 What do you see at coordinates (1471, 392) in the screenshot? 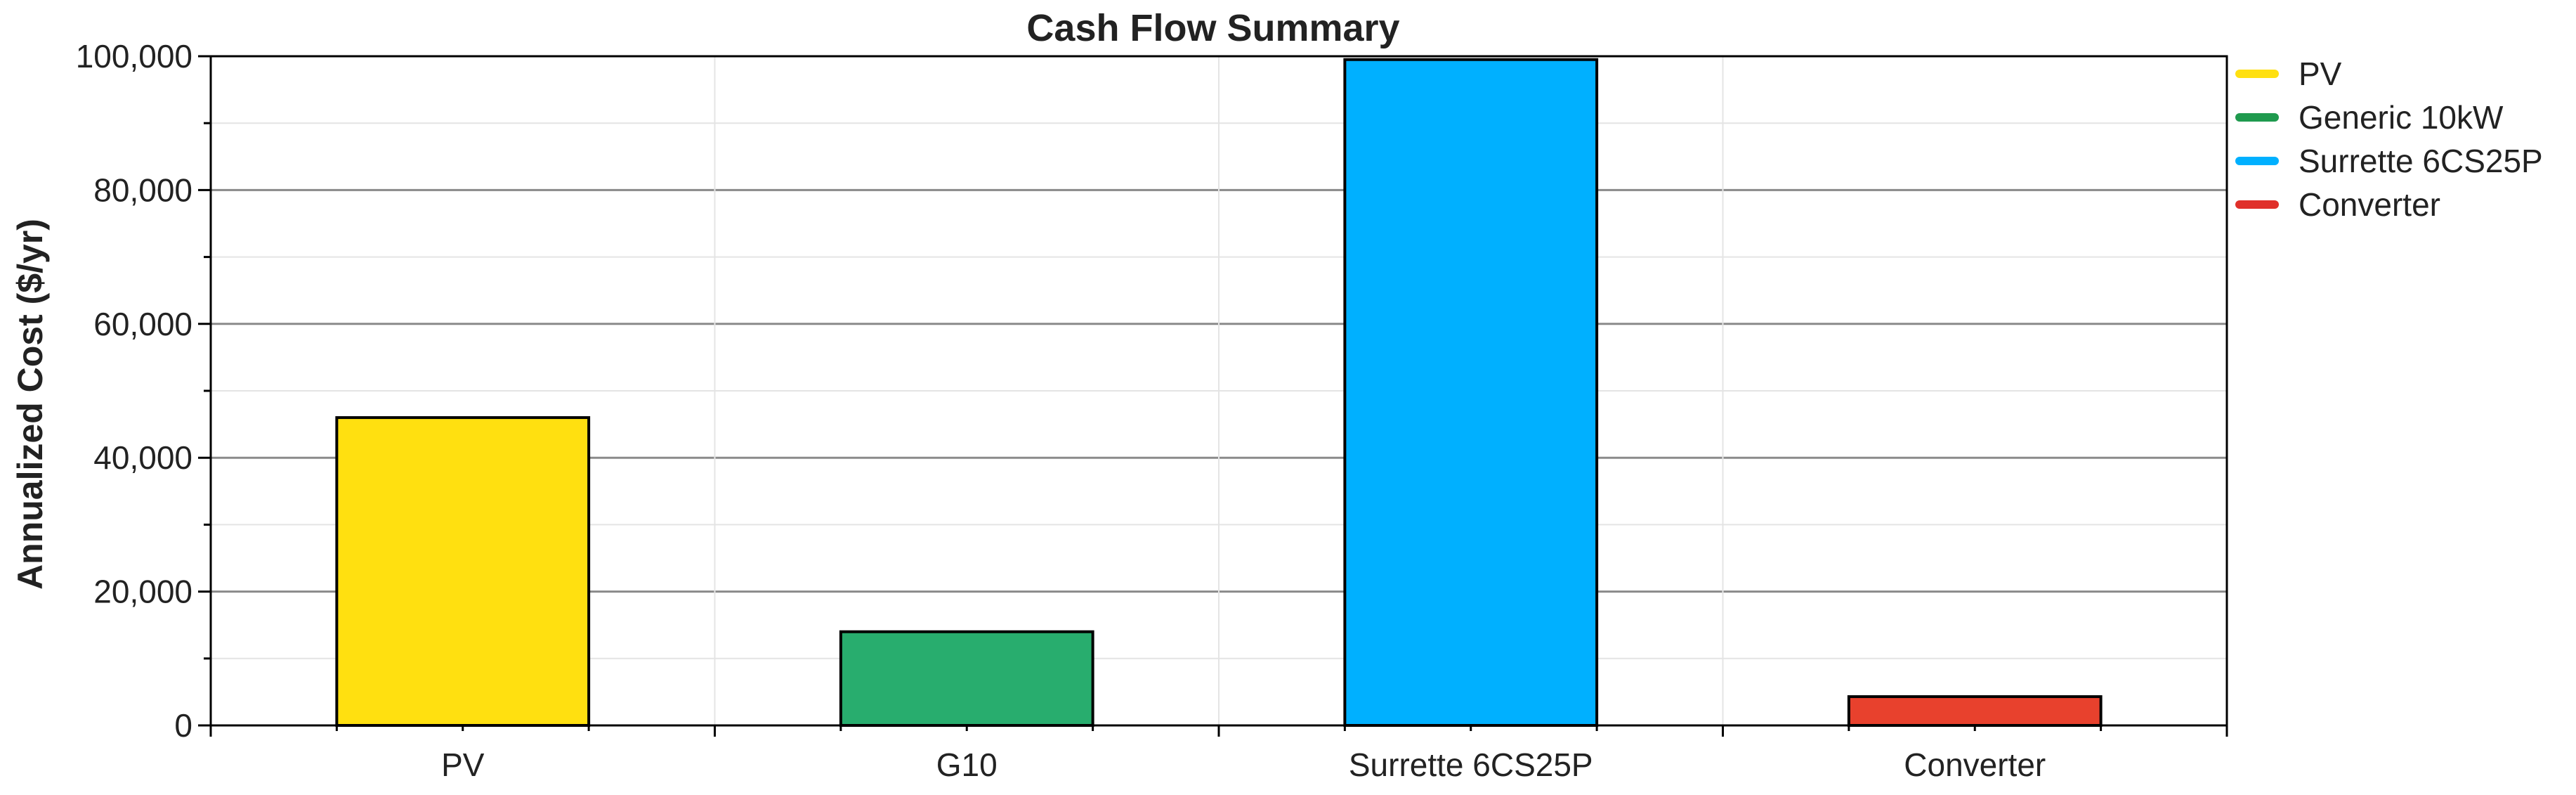
I see `bar-surrette-6cs25p` at bounding box center [1471, 392].